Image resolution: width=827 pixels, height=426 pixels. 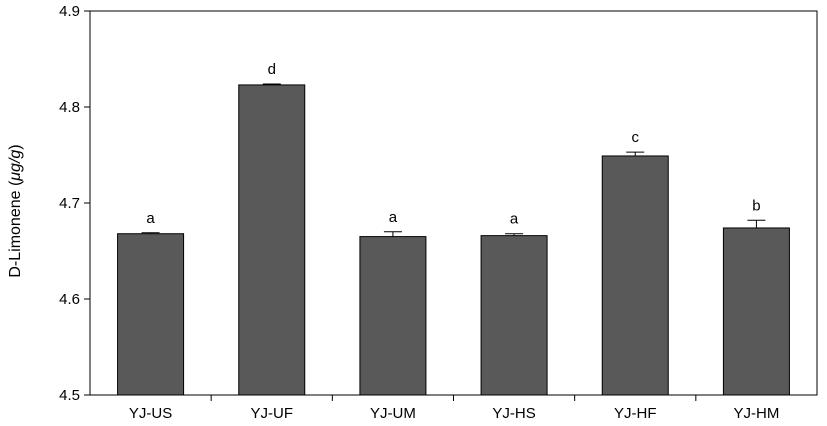 What do you see at coordinates (454, 408) in the screenshot?
I see `x-axis-ticks: YJ-US YJ-UF YJ-UM YJ-HS YJ-HF YJ-HM` at bounding box center [454, 408].